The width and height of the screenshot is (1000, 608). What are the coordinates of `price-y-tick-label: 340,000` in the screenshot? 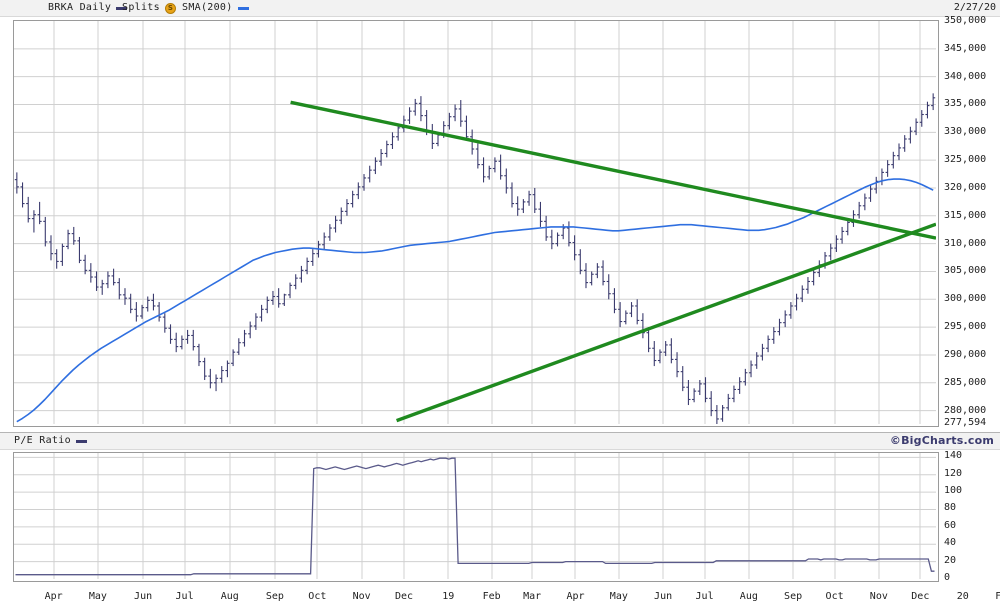 It's located at (965, 76).